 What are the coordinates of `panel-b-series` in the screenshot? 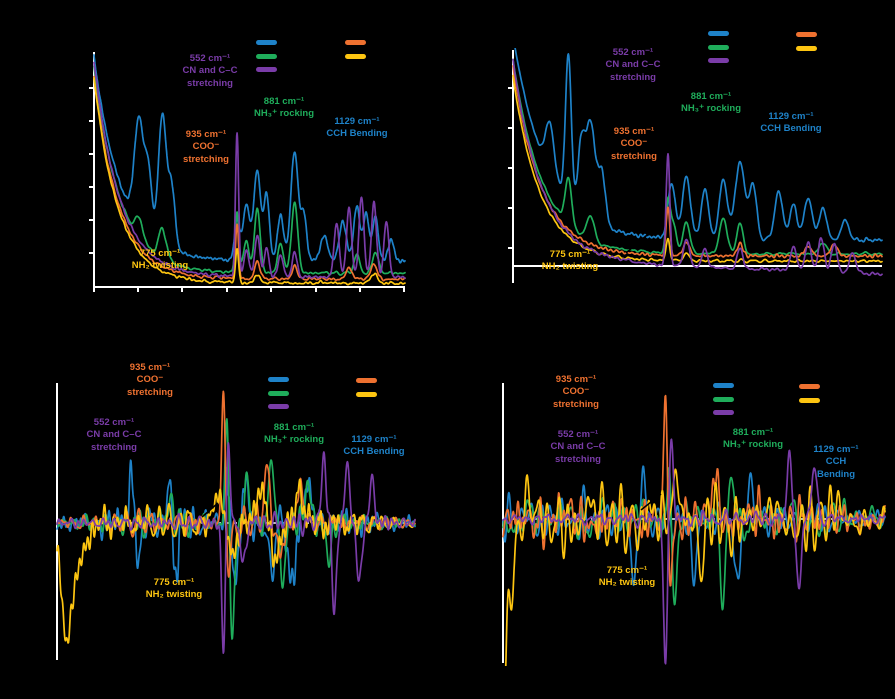 It's located at (697, 162).